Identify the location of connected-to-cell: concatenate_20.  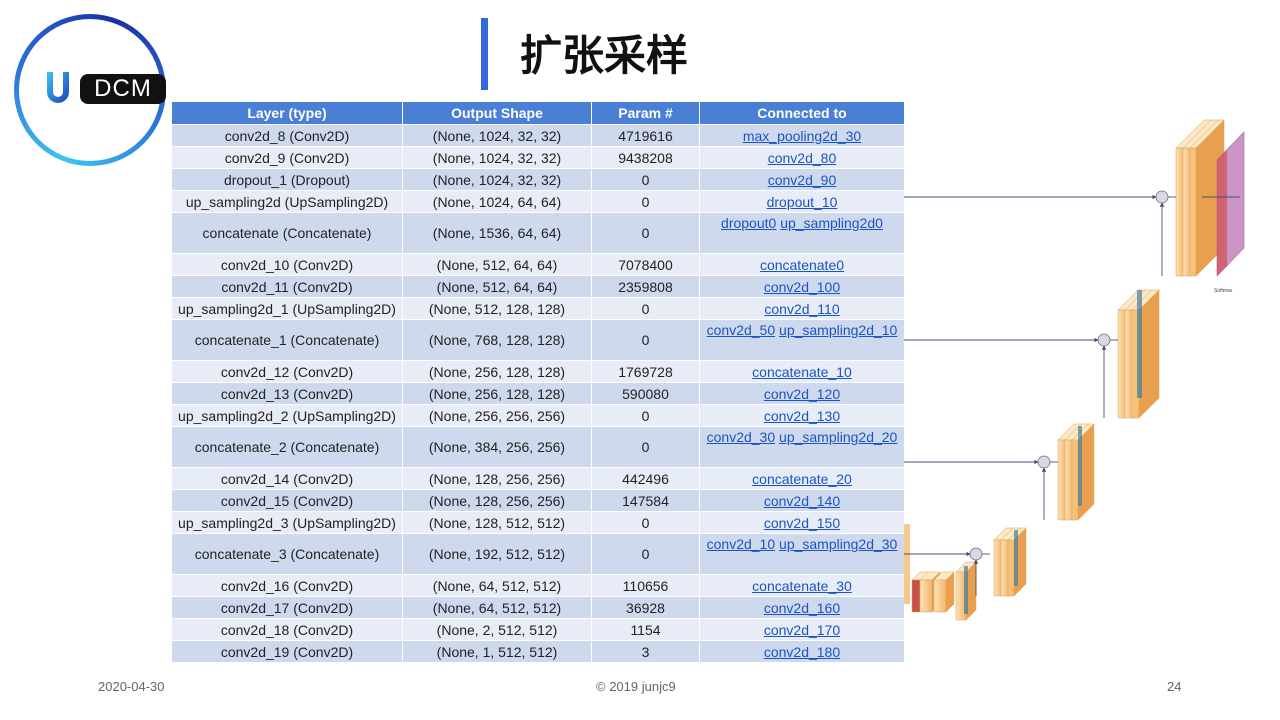
(802, 478).